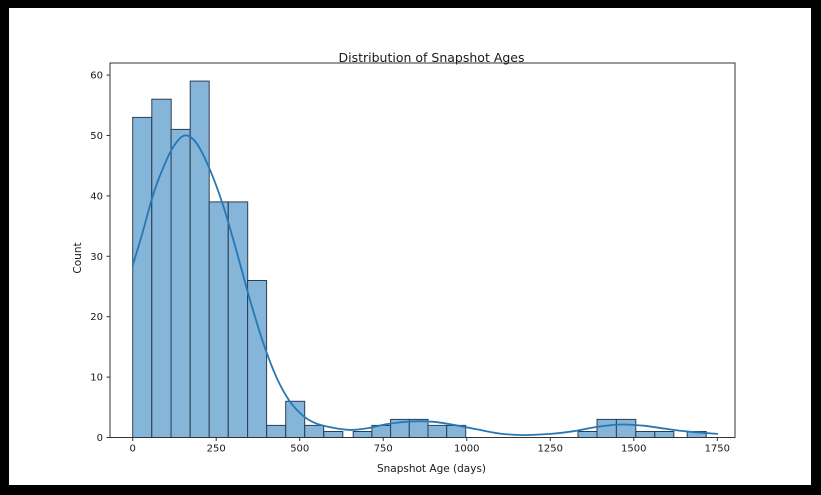  Describe the element at coordinates (550, 449) in the screenshot. I see `x-tick-label: 1250` at that location.